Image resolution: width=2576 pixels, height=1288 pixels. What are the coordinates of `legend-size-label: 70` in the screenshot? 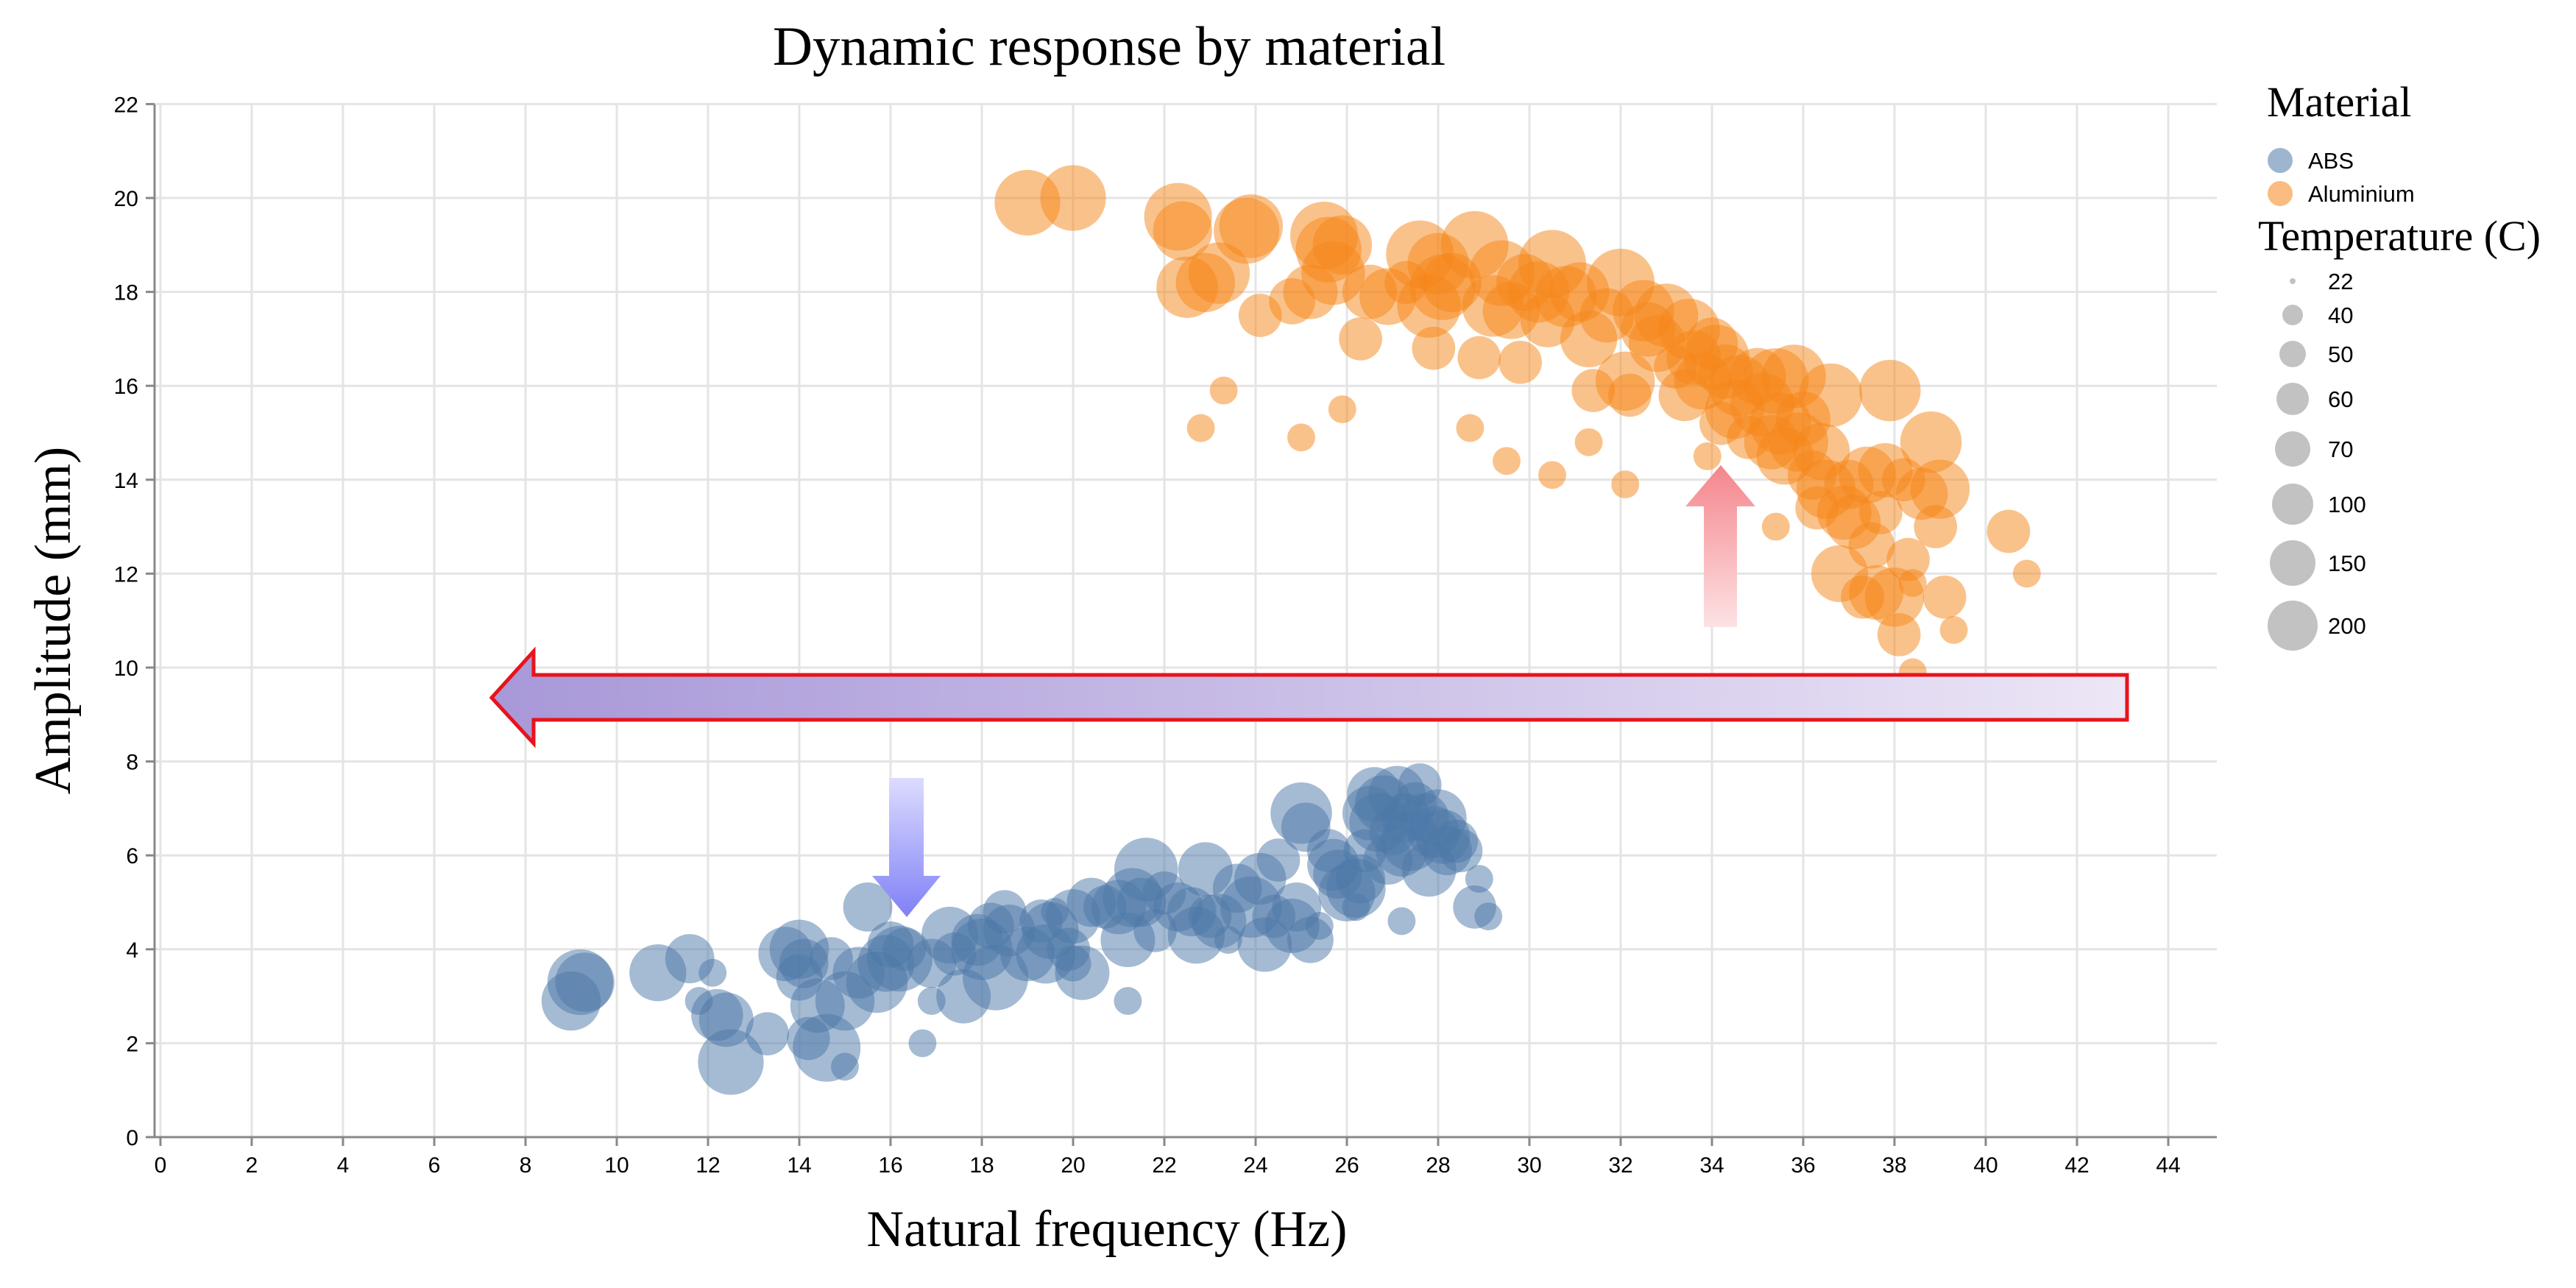 It's located at (2340, 449).